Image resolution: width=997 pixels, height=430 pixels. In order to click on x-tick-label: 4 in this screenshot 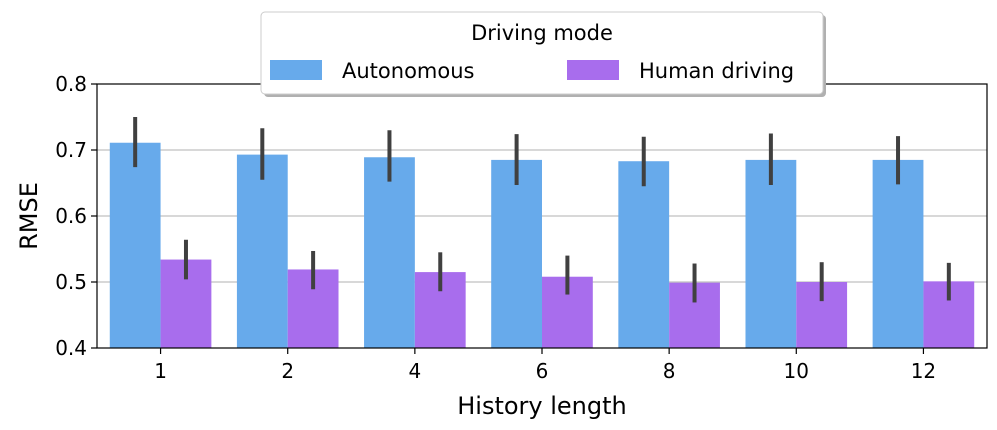, I will do `click(414, 371)`.